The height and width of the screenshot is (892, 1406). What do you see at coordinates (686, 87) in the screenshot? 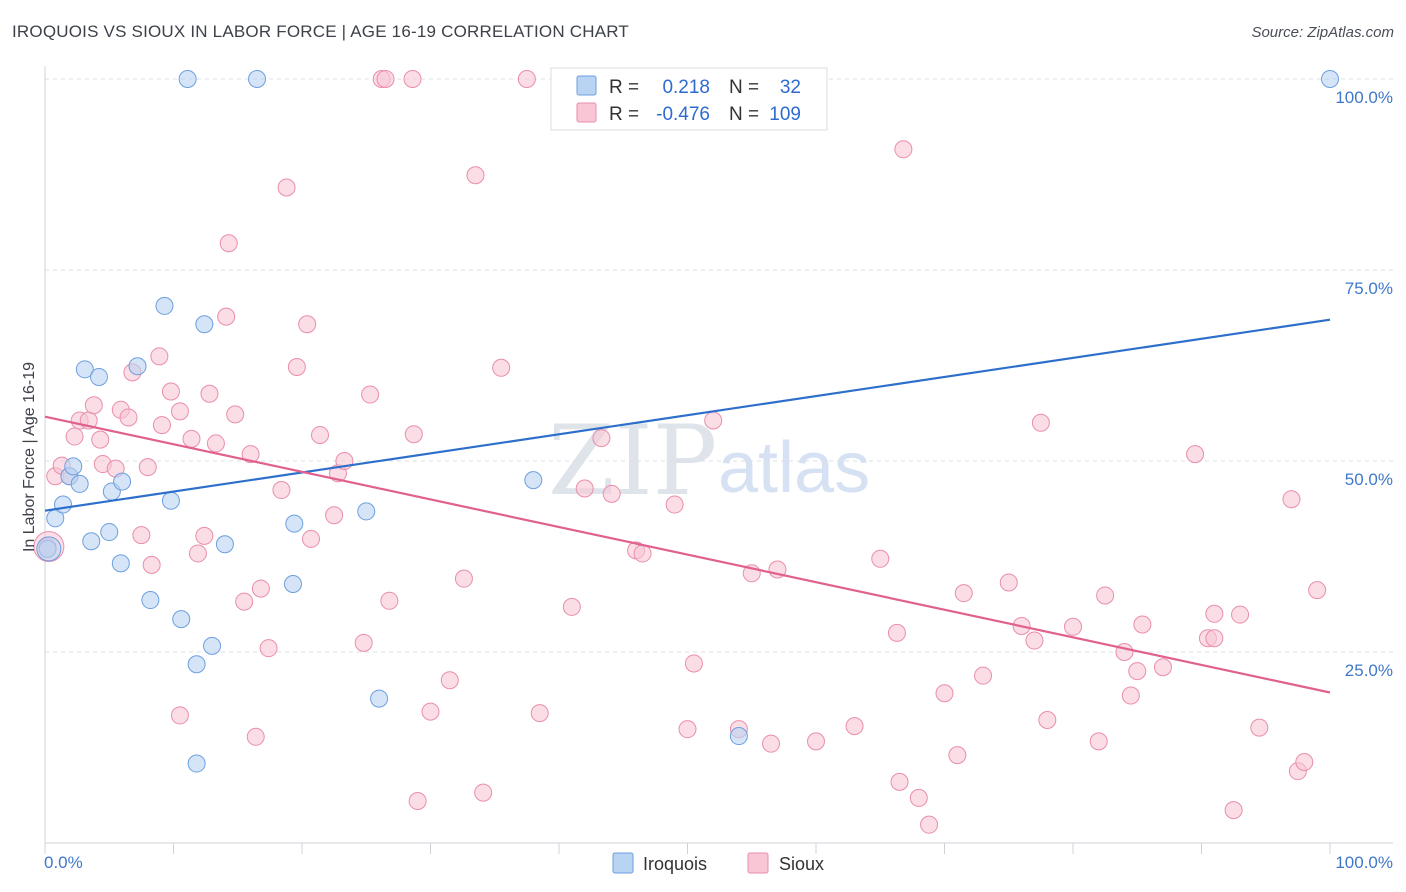
I see `legend-r-value-iroquois: 0.218` at bounding box center [686, 87].